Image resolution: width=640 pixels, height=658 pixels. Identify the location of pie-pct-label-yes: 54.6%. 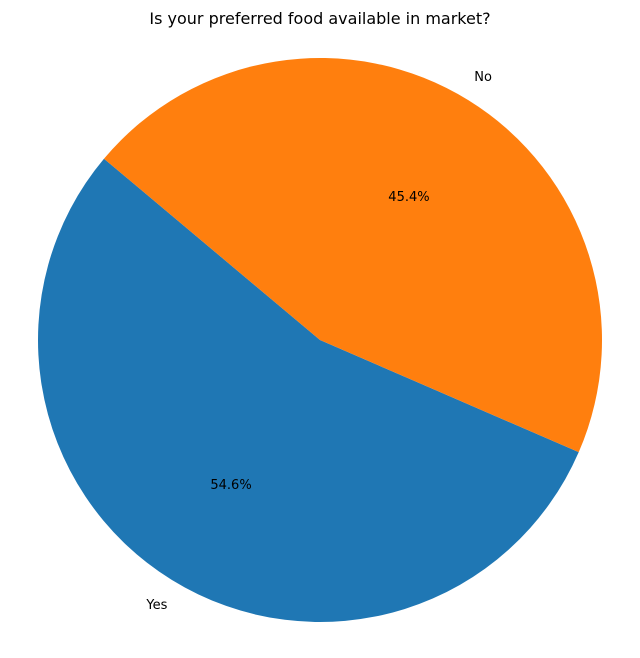
(230, 485).